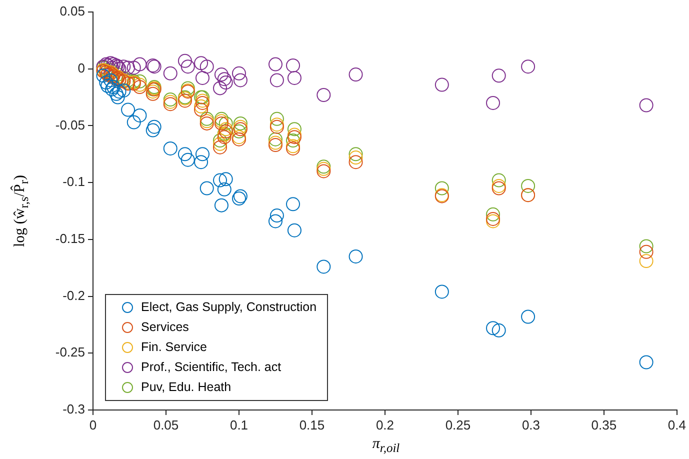 This screenshot has width=689, height=459. Describe the element at coordinates (229, 307) in the screenshot. I see `legend-label: Elect, Gas Supply, Construction` at that location.